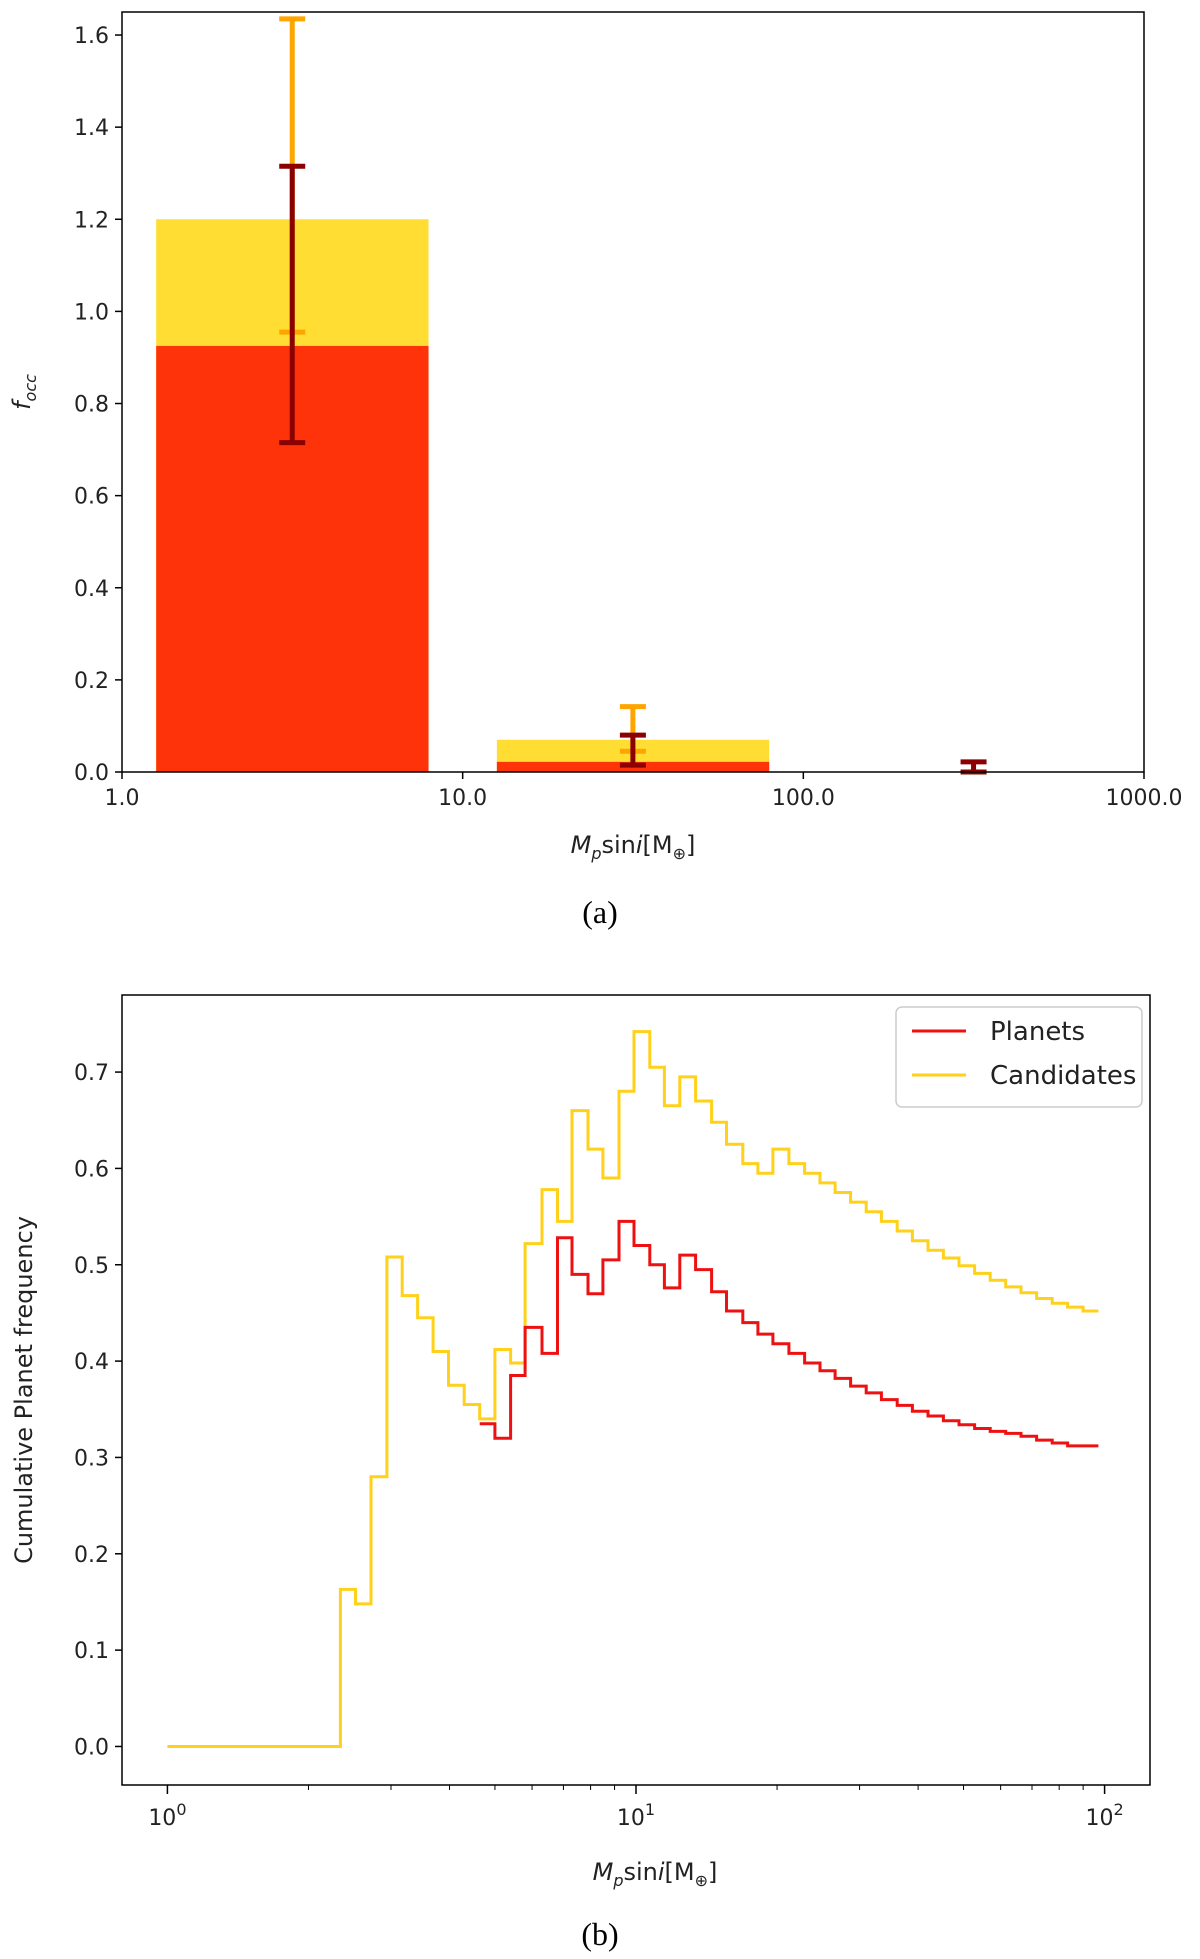  I want to click on panel-a-y-tick-label: 0.0, so click(91, 773).